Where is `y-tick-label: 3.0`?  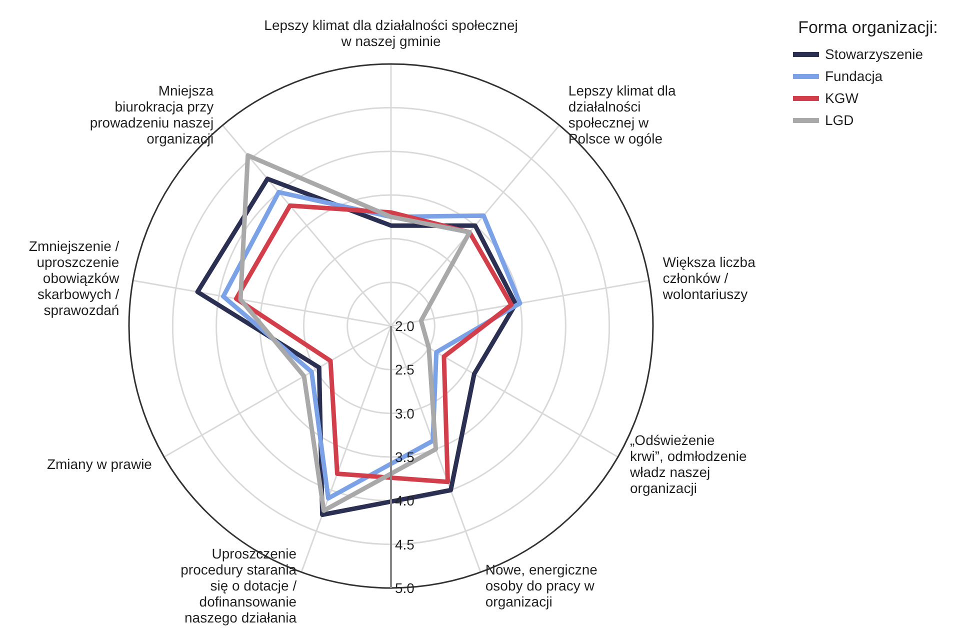
y-tick-label: 3.0 is located at coordinates (405, 413).